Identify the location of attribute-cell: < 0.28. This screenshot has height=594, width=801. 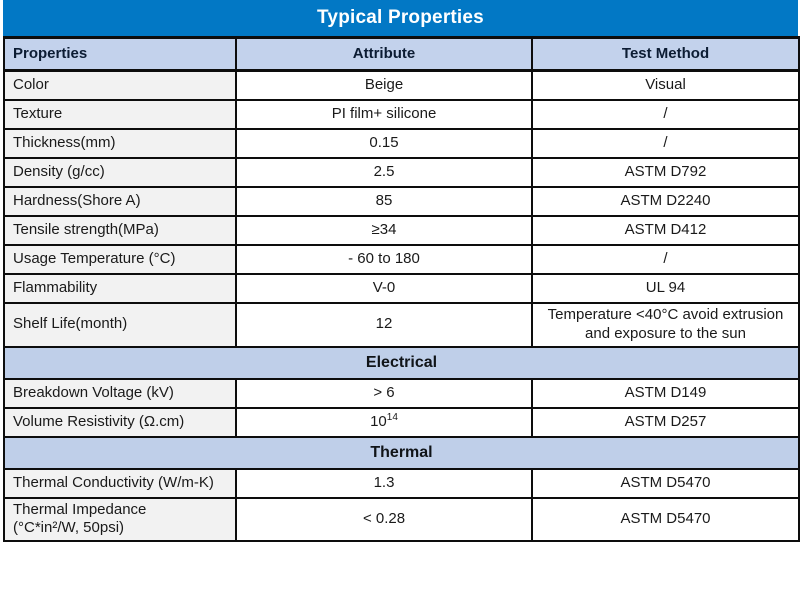
(384, 519).